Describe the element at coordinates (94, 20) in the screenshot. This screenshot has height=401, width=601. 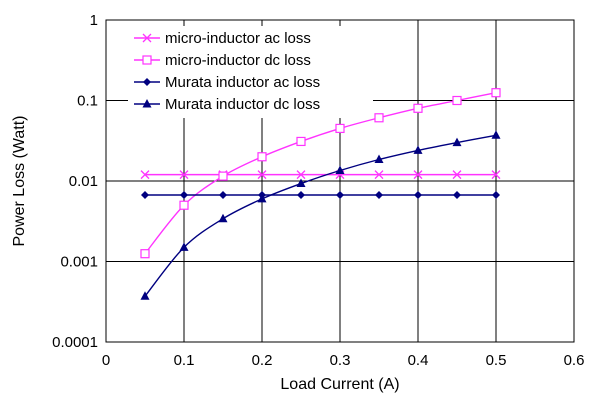
I see `y-tick-label: 1` at that location.